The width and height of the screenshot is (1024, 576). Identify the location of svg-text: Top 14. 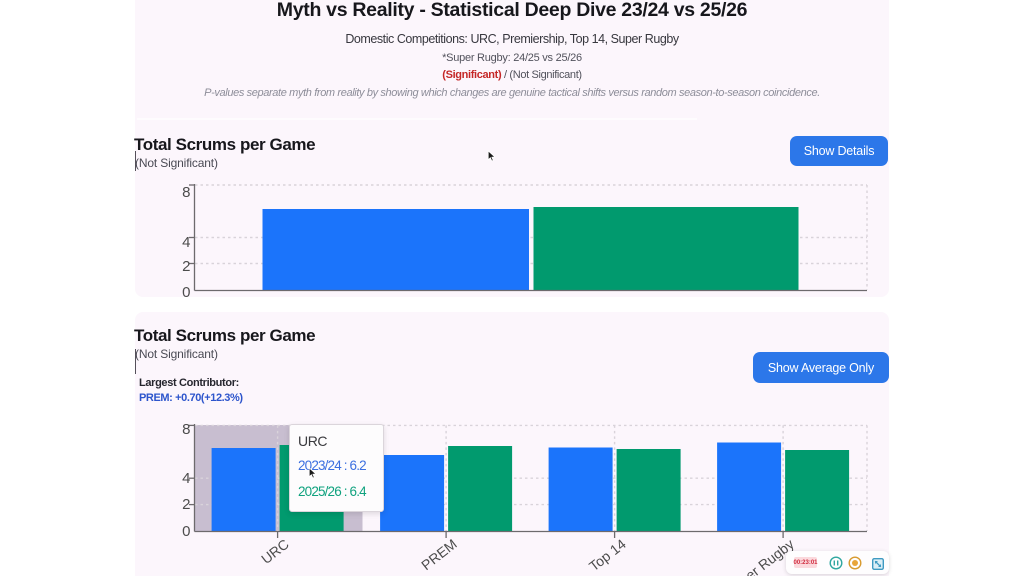
(607, 555).